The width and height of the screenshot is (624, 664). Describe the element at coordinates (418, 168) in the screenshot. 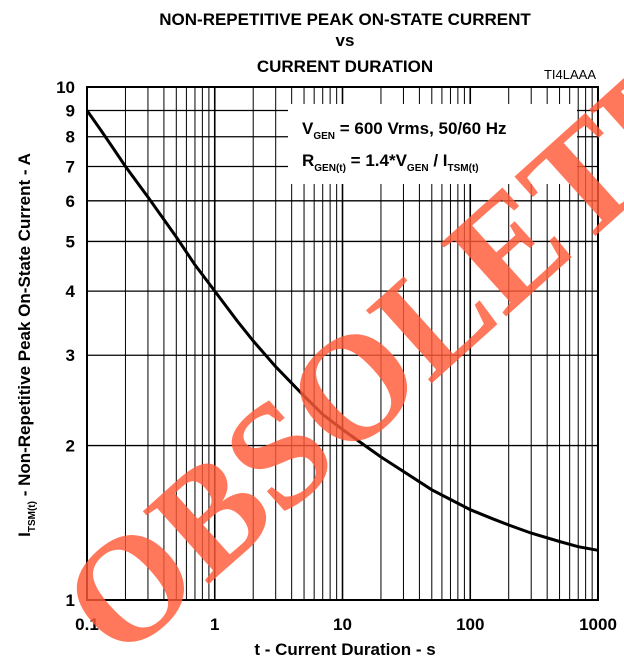

I see `annotation-vgen2-sub: GEN` at that location.